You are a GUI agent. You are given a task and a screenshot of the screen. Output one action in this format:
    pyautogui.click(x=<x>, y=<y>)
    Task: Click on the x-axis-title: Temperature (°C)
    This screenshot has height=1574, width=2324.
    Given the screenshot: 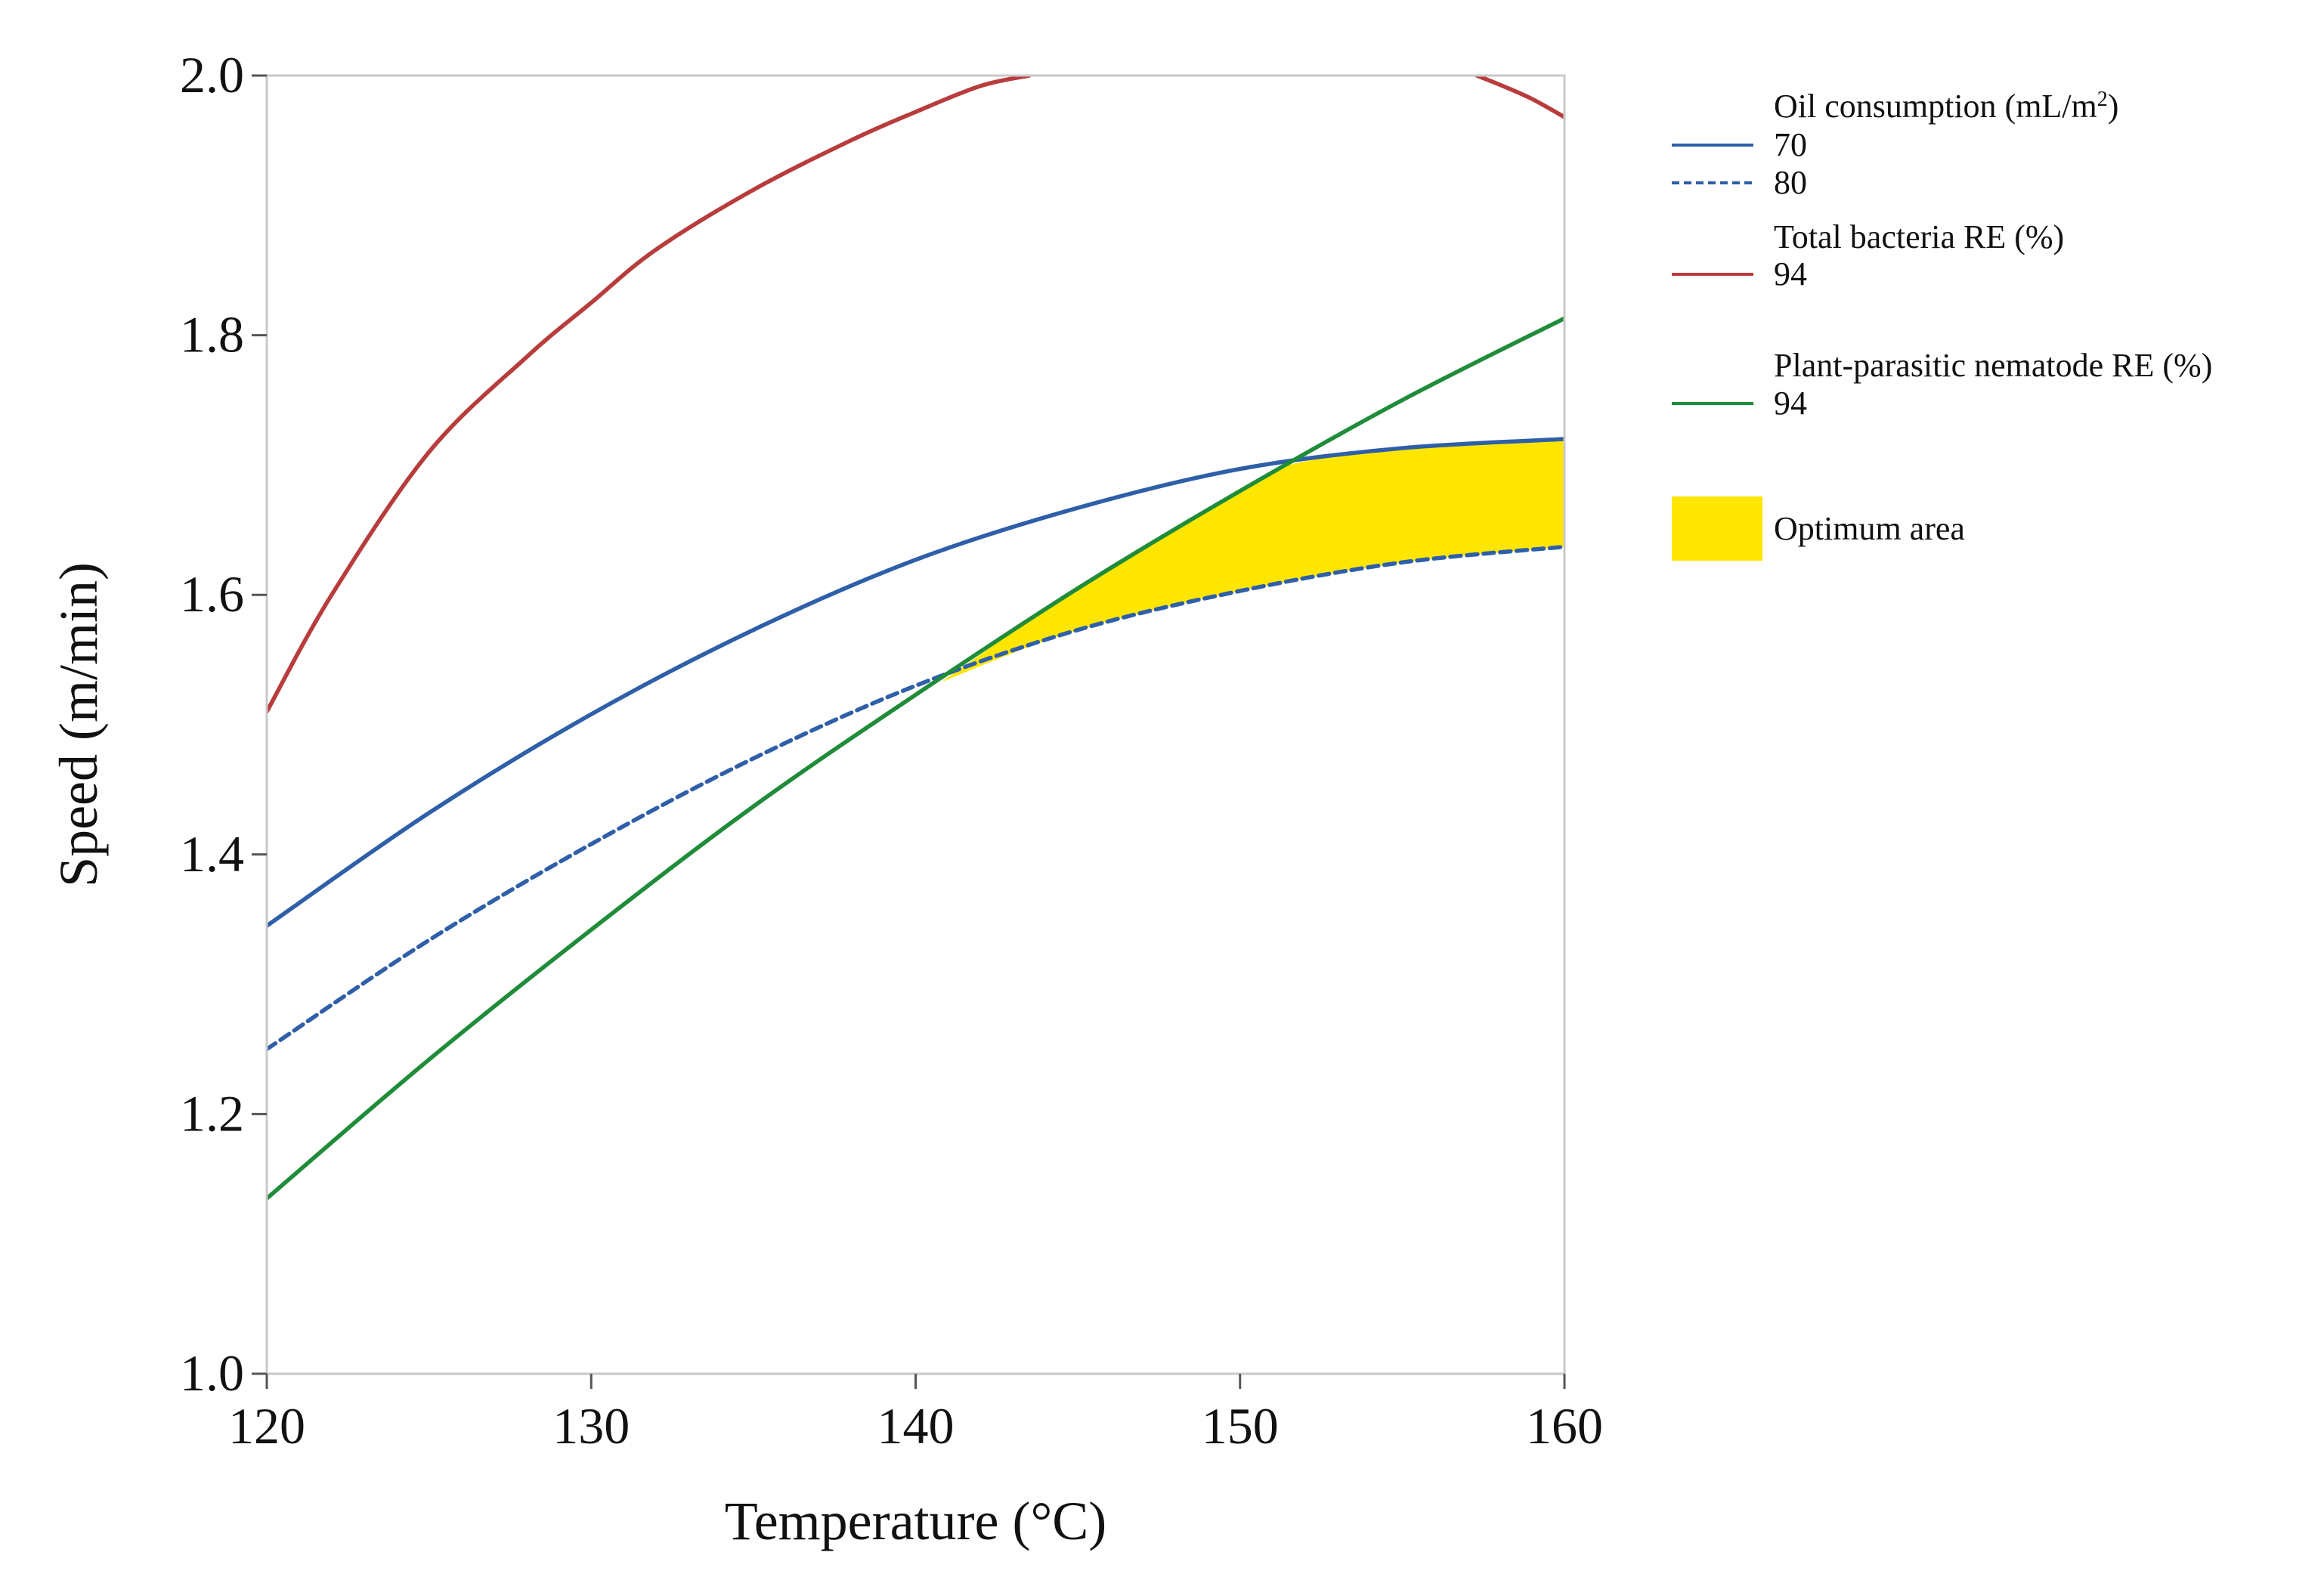 What is the action you would take?
    pyautogui.click(x=916, y=1521)
    